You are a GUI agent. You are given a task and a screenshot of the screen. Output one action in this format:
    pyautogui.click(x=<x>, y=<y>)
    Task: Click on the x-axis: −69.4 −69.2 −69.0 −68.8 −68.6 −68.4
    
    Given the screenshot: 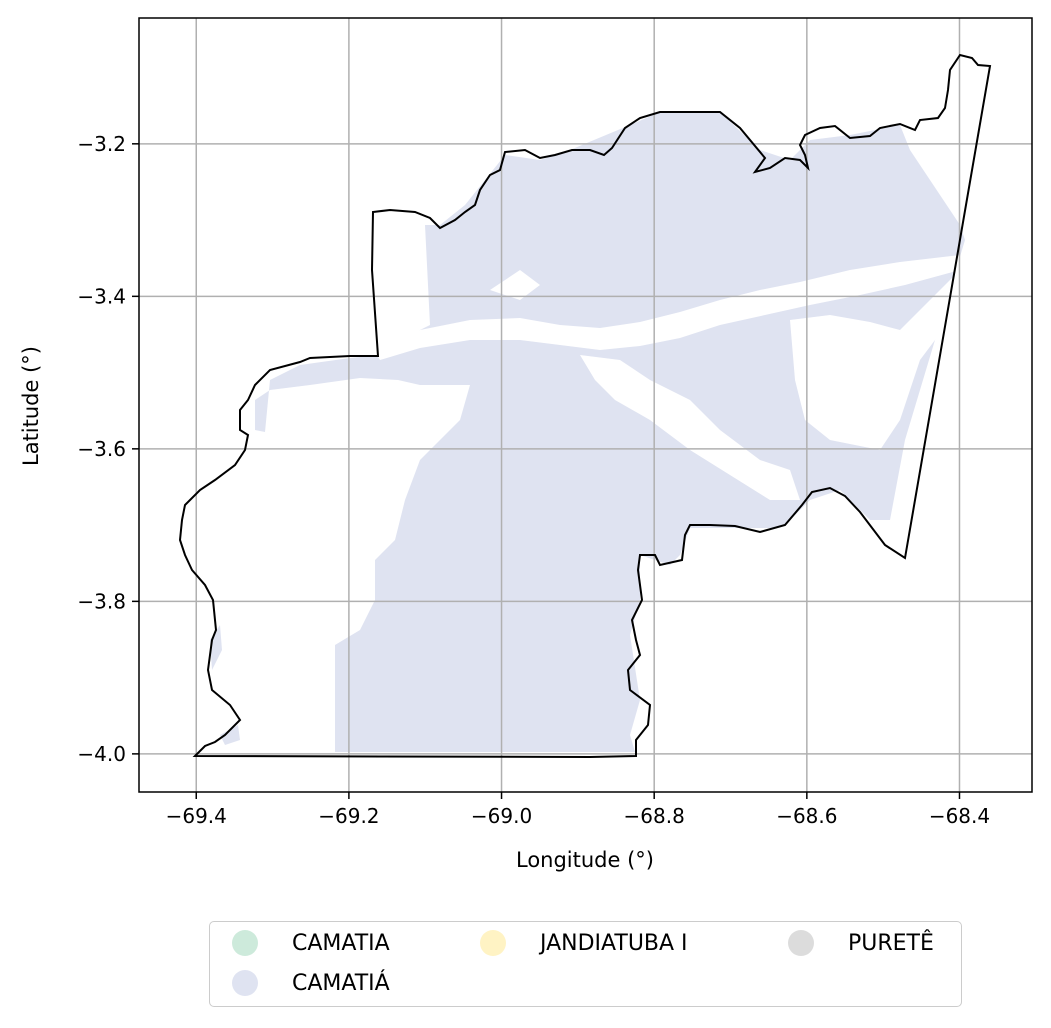 What is the action you would take?
    pyautogui.click(x=578, y=810)
    